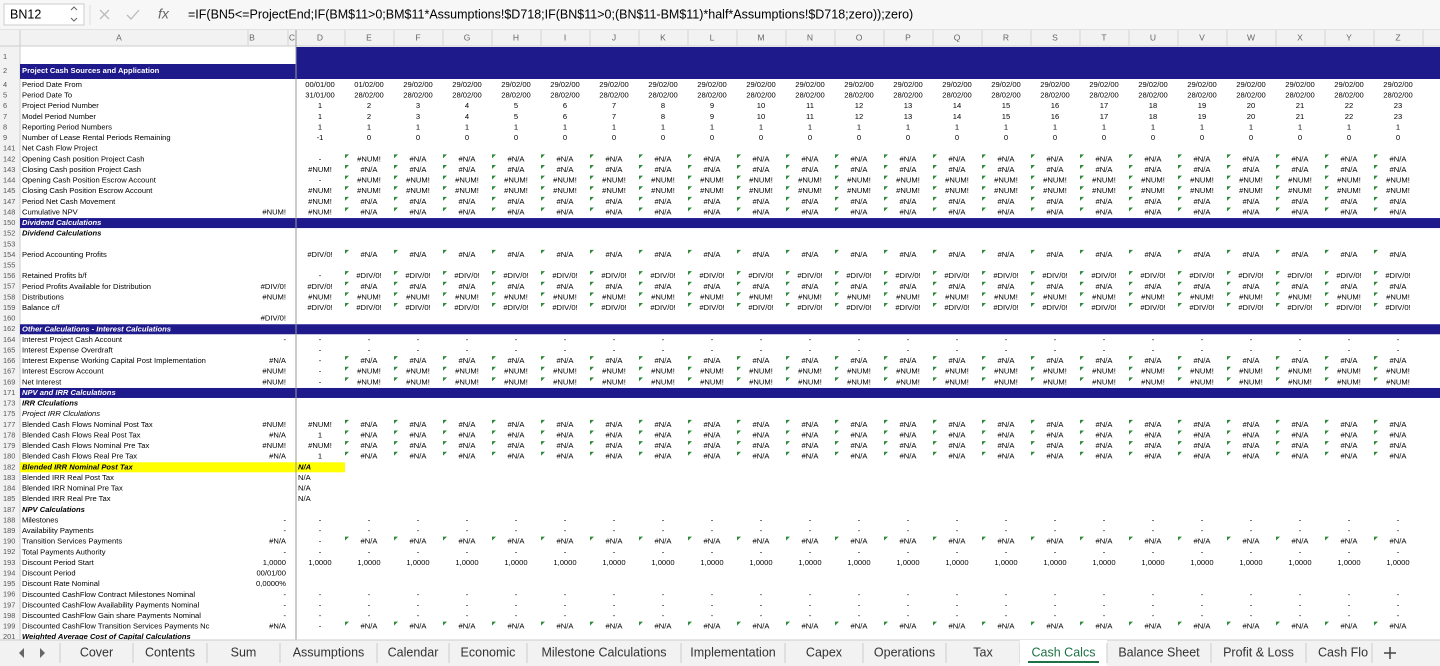 The width and height of the screenshot is (1440, 666). Describe the element at coordinates (904, 652) in the screenshot. I see `sheet-tab: Operations` at that location.